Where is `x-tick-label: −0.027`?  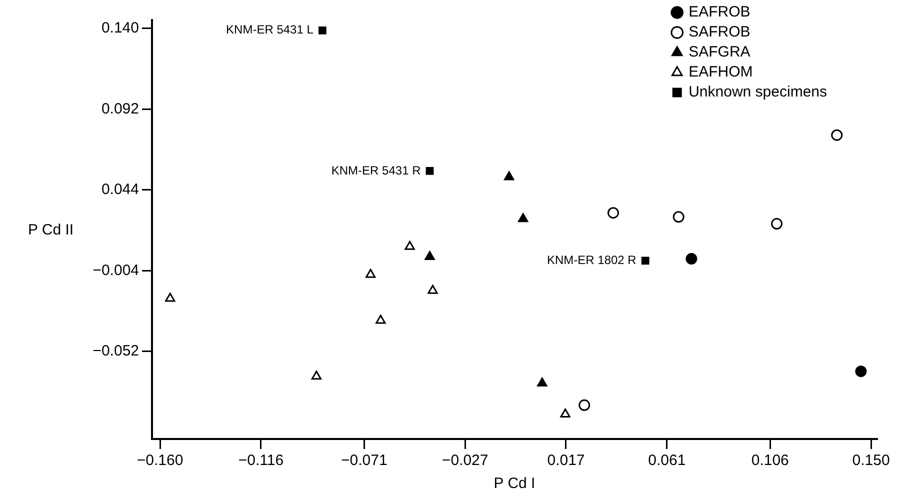
x-tick-label: −0.027 is located at coordinates (465, 461).